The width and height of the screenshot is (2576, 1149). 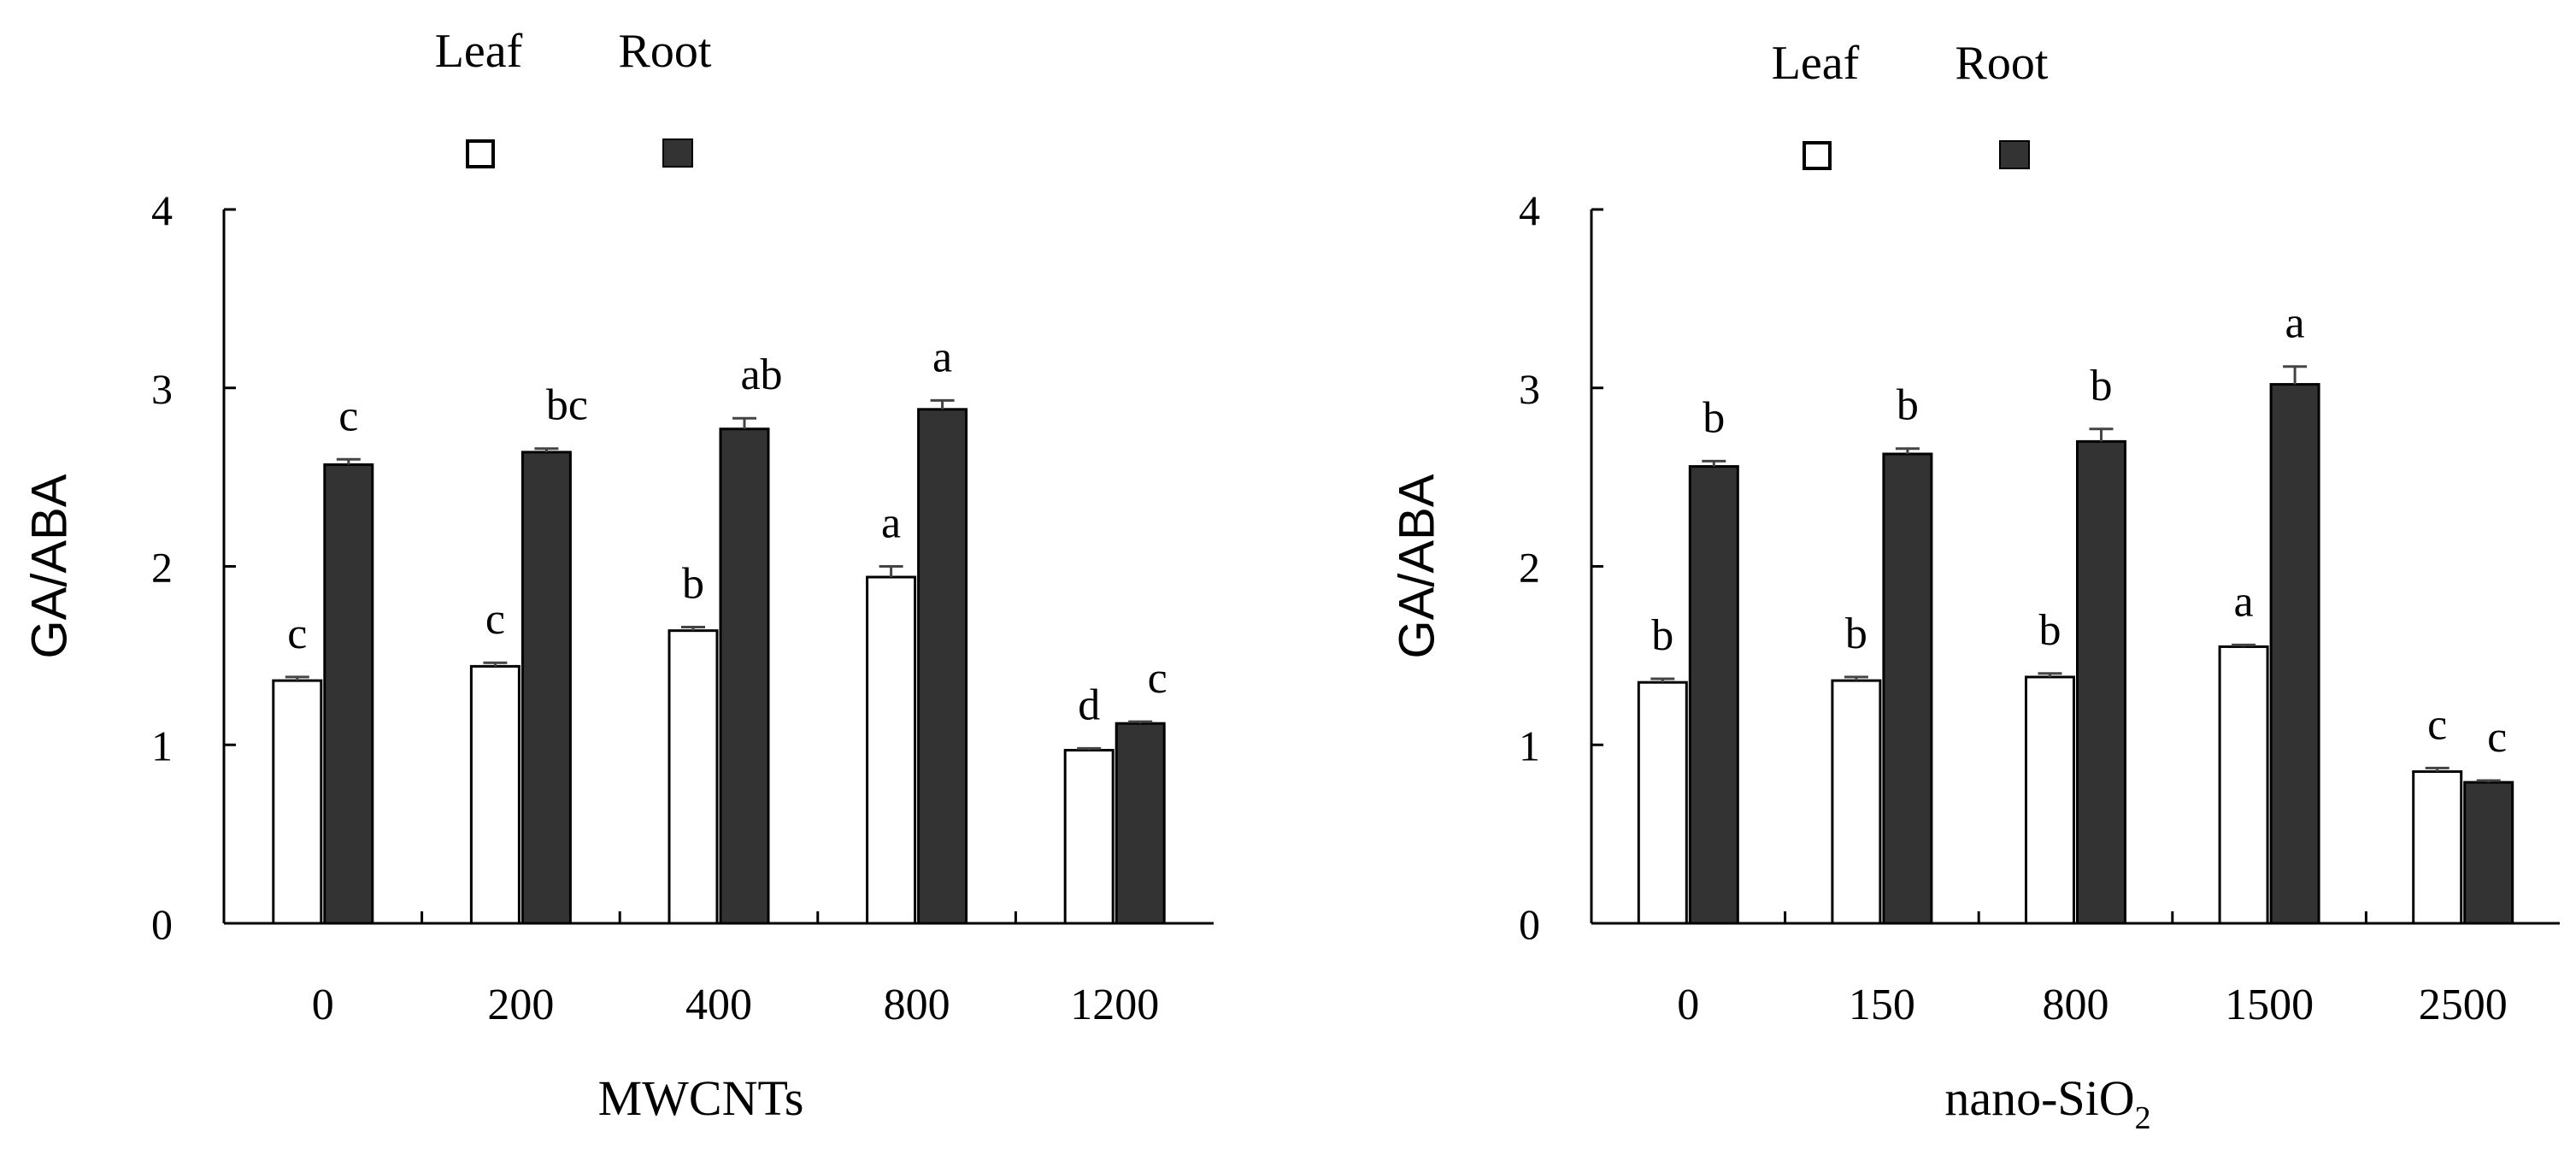 I want to click on x-axis-label-subscript: 2, so click(x=2143, y=1118).